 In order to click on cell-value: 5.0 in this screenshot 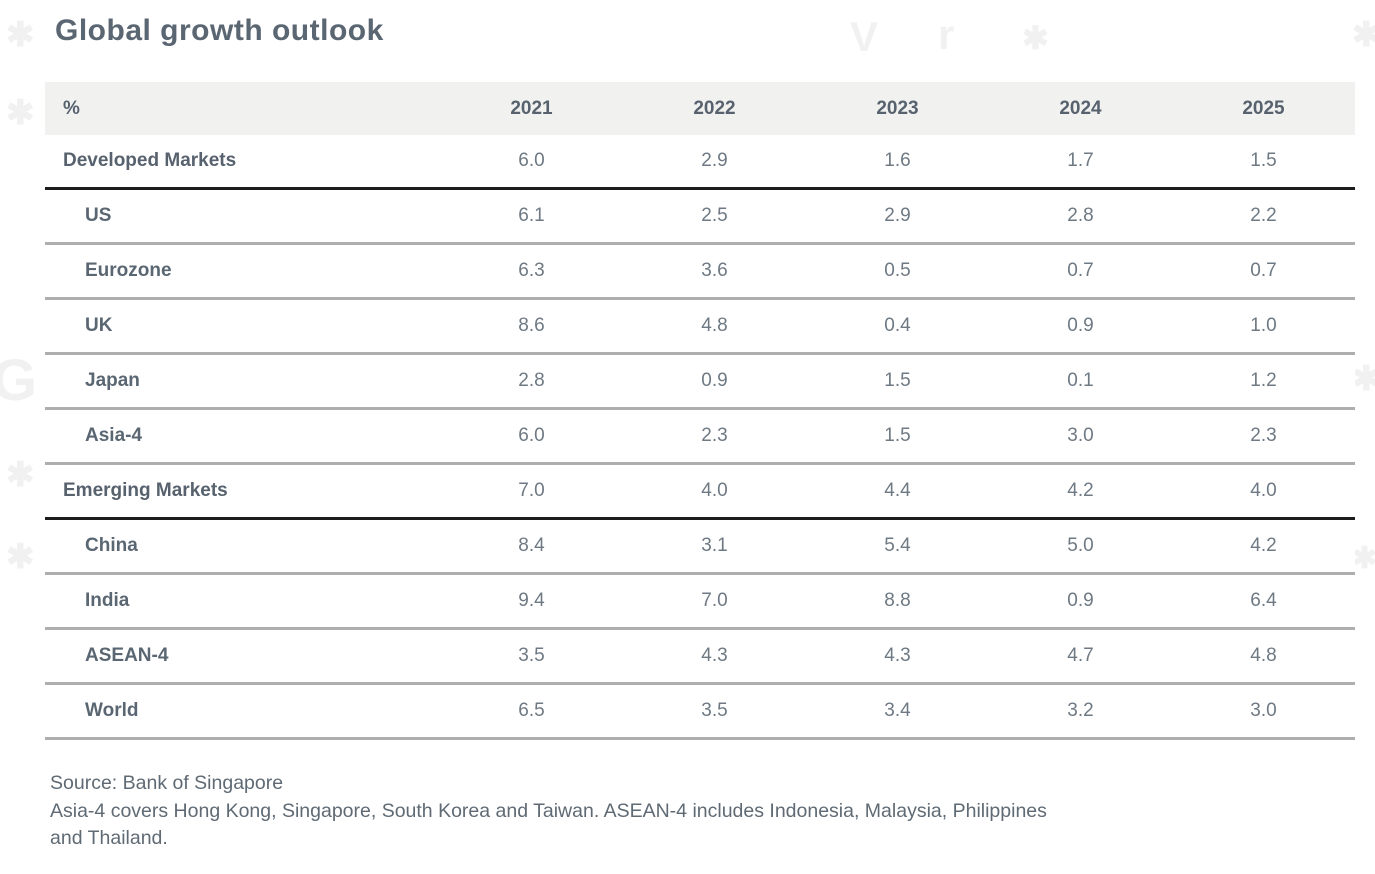, I will do `click(1080, 545)`.